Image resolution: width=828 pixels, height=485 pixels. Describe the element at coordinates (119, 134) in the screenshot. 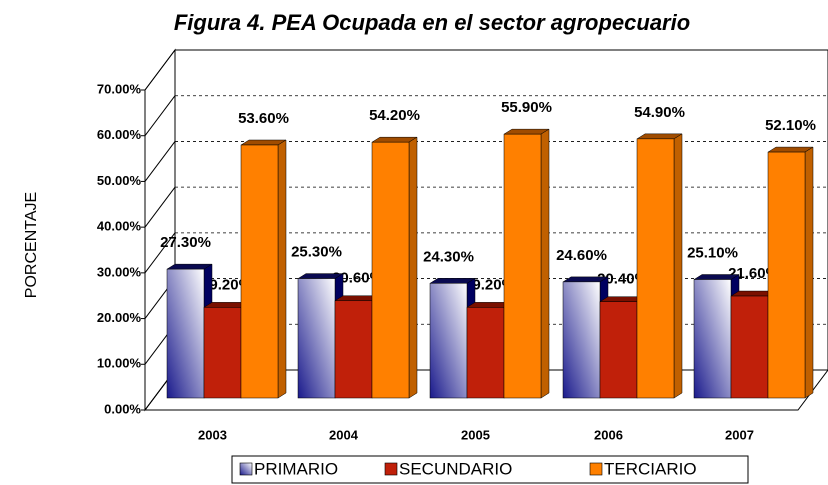

I see `y-tick-label: 60.00%` at that location.